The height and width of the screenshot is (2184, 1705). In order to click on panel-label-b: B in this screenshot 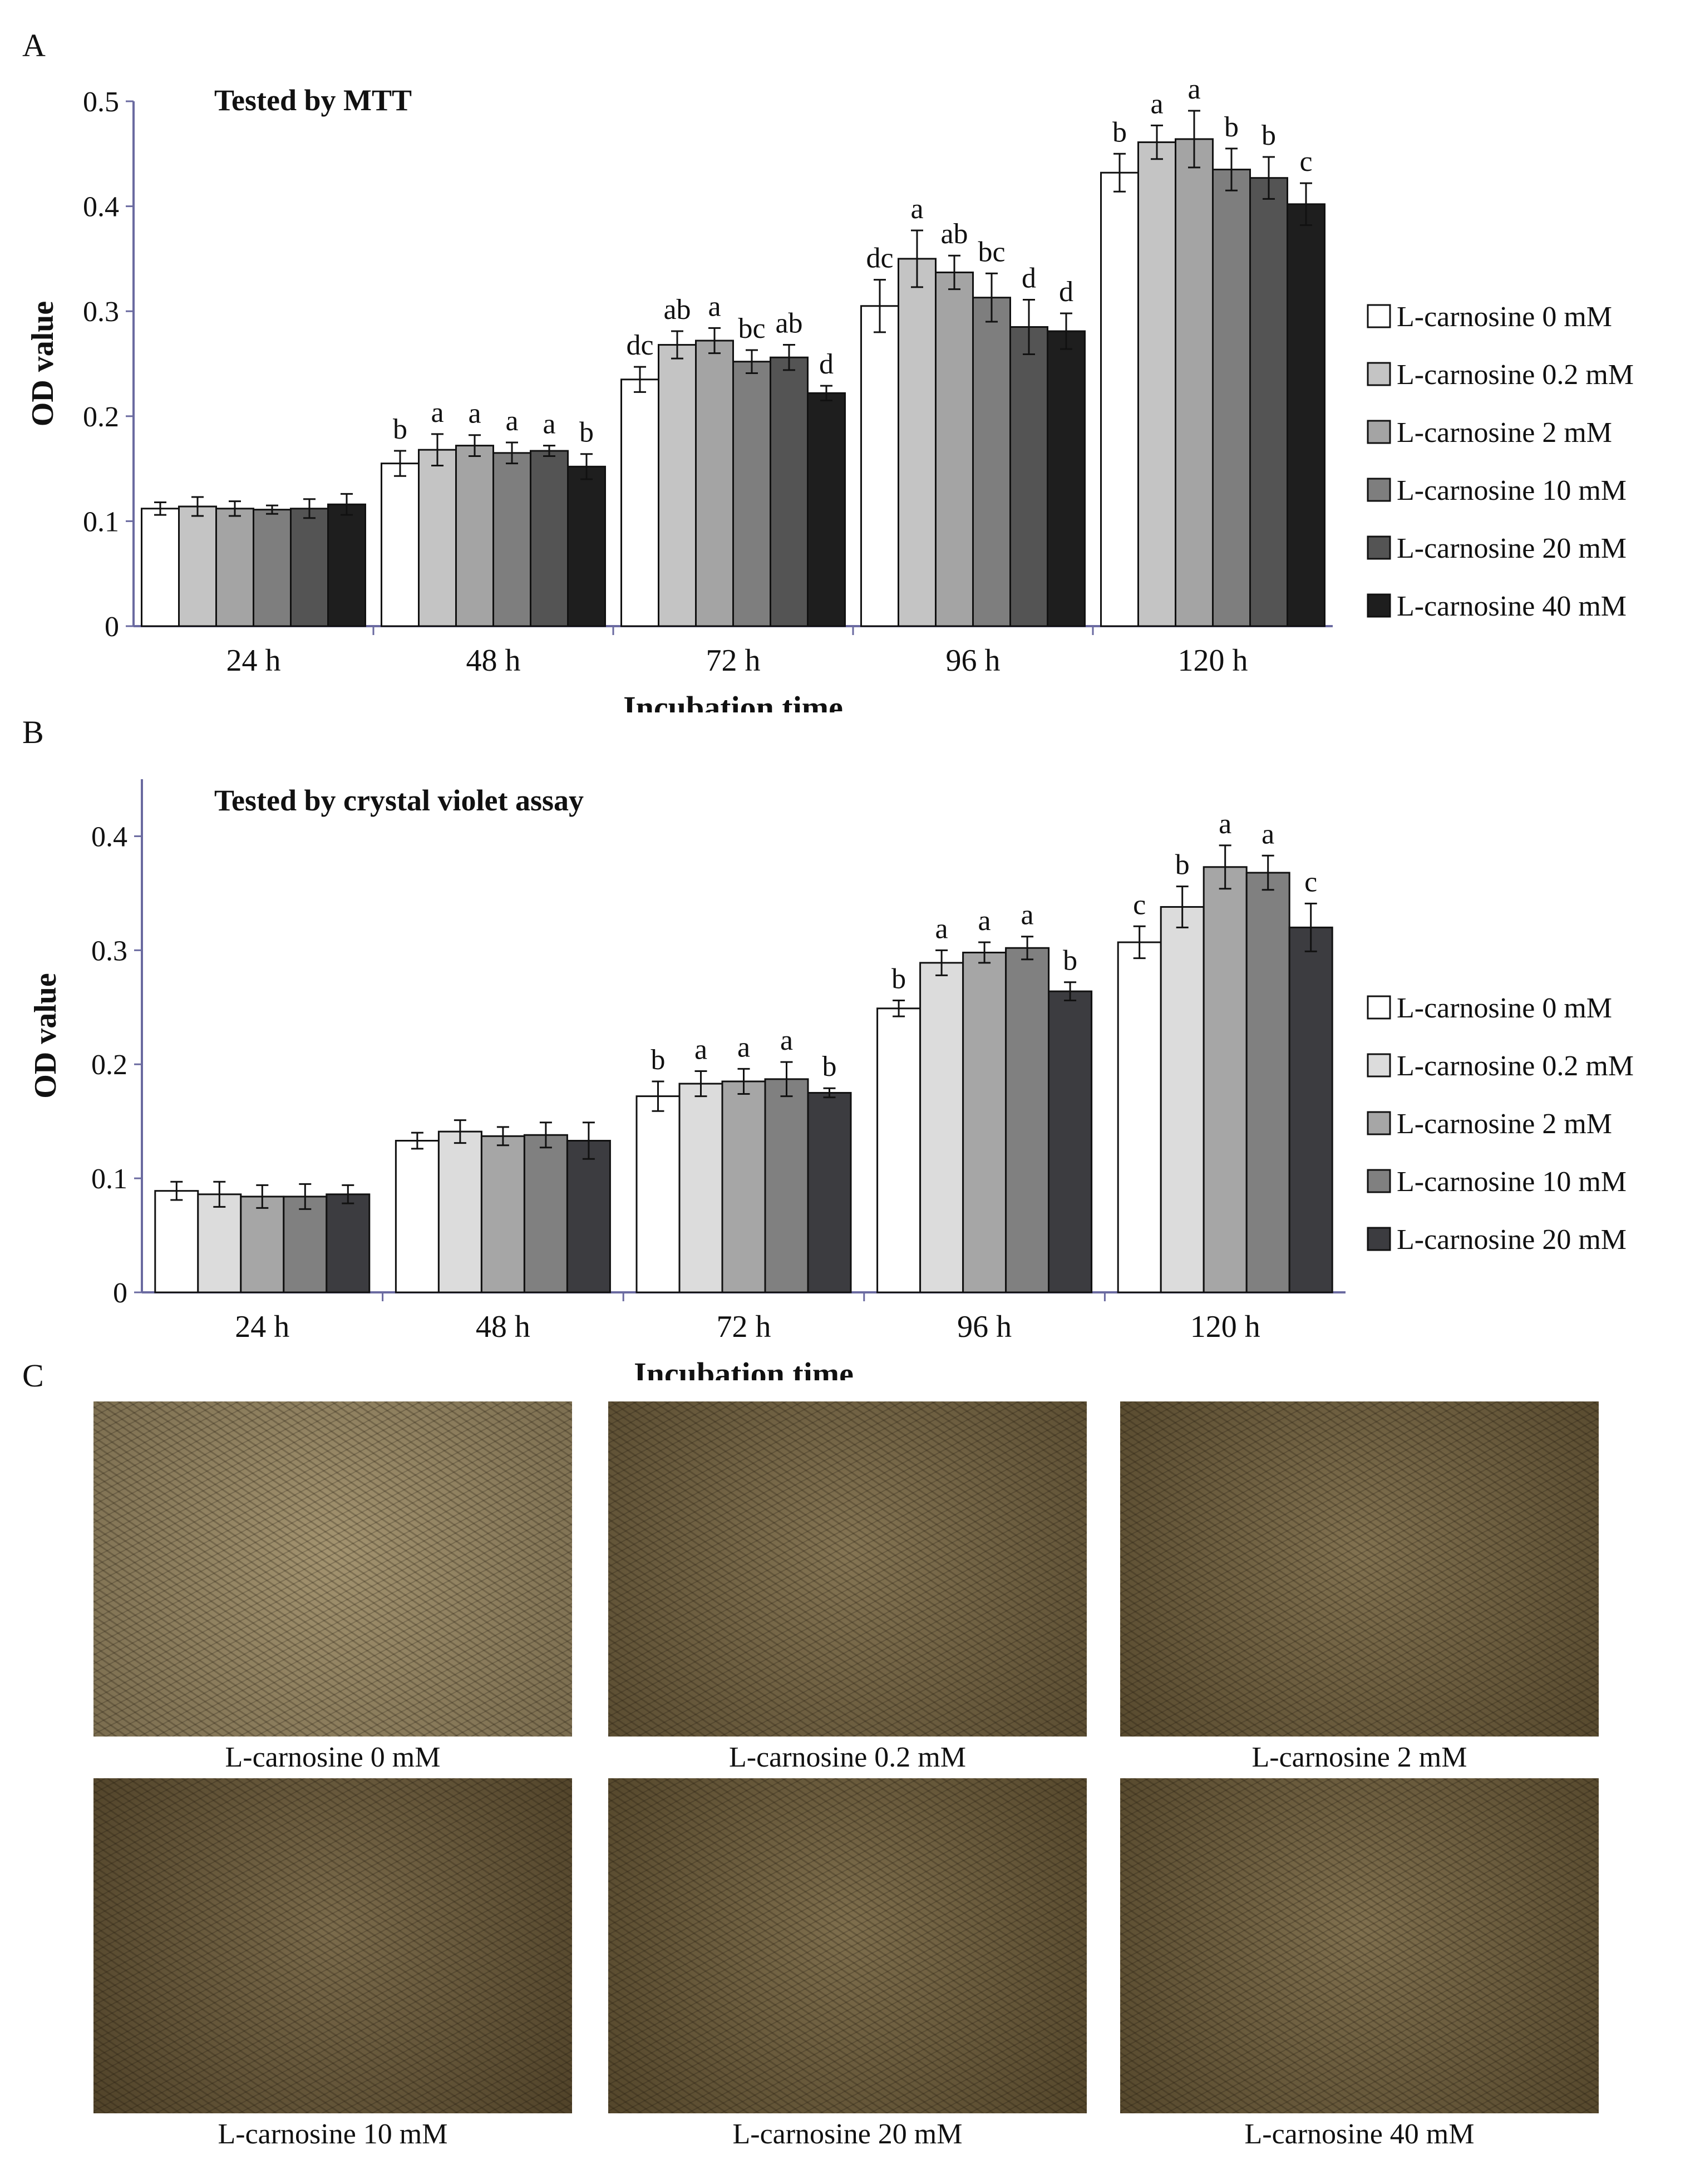, I will do `click(33, 732)`.